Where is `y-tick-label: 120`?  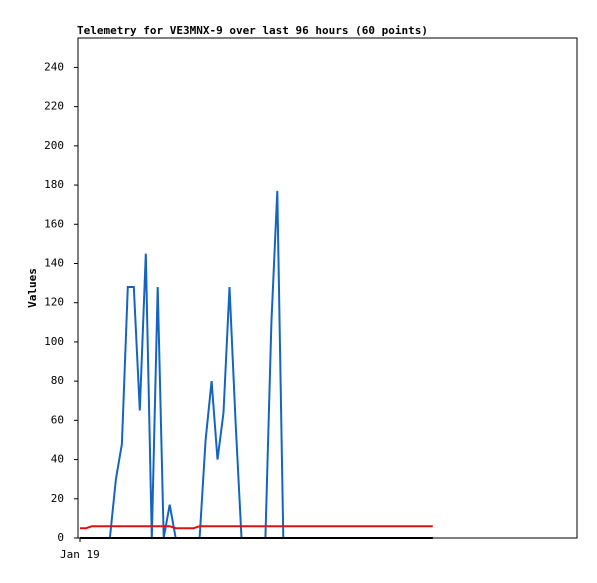
y-tick-label: 120 is located at coordinates (54, 302).